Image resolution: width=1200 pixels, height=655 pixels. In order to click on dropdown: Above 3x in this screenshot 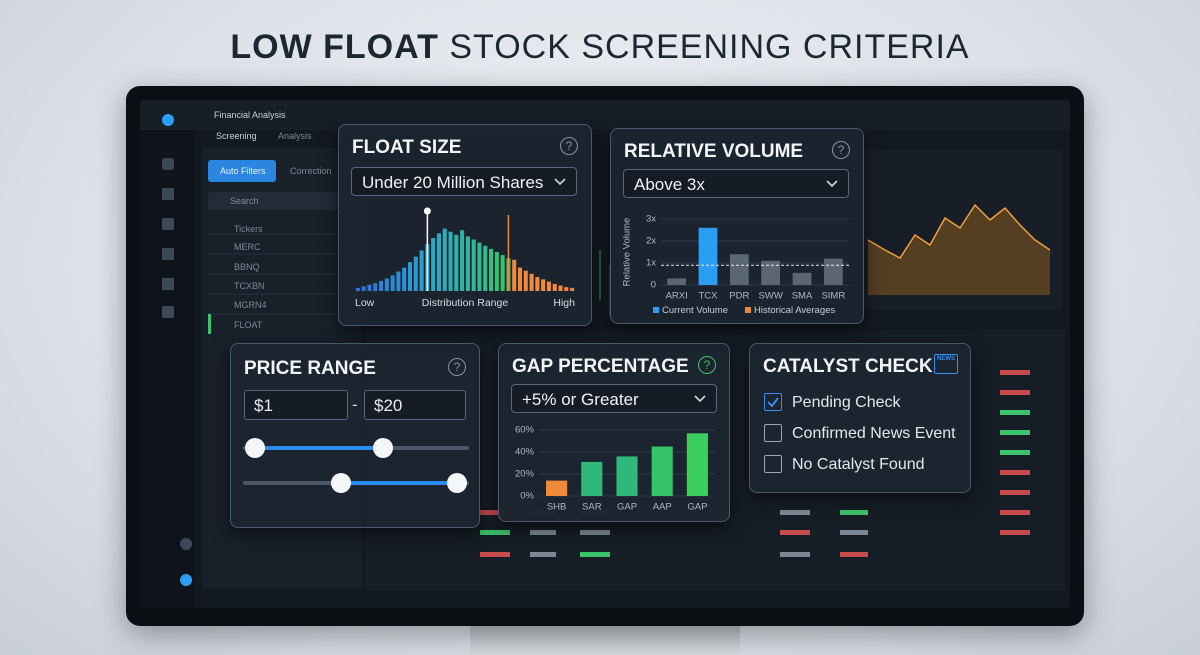, I will do `click(736, 183)`.